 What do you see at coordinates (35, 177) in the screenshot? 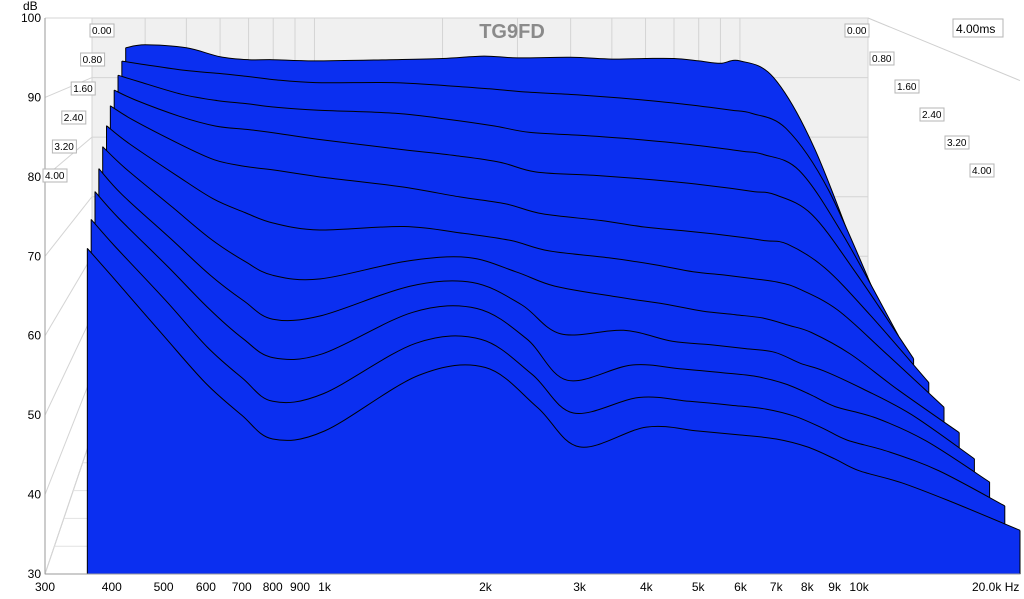
I see `y-tick-label: 80` at bounding box center [35, 177].